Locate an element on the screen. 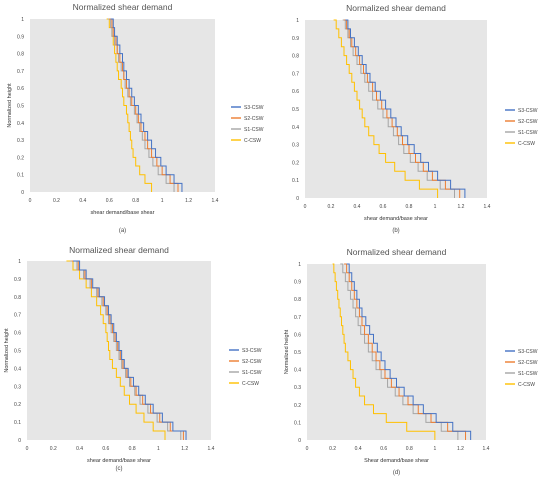 This screenshot has width=550, height=481. series-line-s2-csw is located at coordinates (405, 351).